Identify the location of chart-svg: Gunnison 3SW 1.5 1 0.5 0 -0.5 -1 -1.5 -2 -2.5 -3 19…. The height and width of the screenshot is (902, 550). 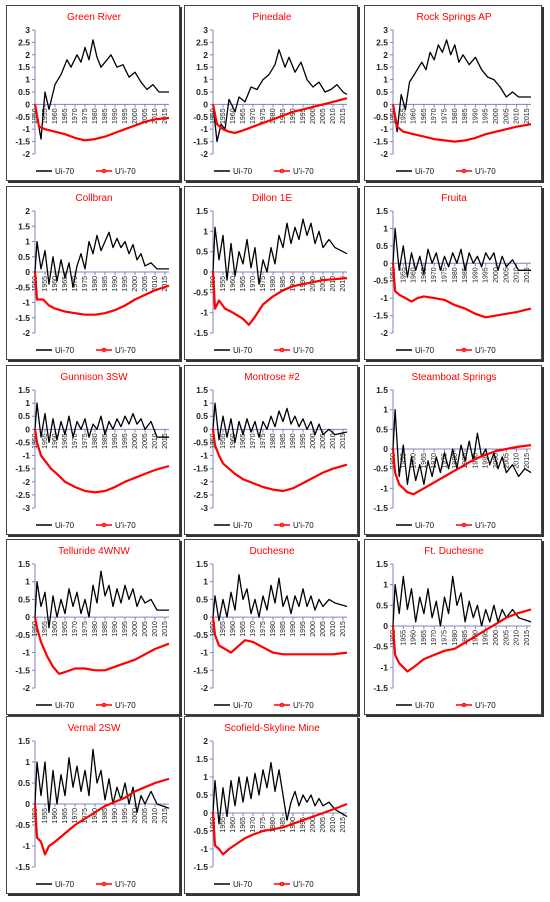
(92, 451).